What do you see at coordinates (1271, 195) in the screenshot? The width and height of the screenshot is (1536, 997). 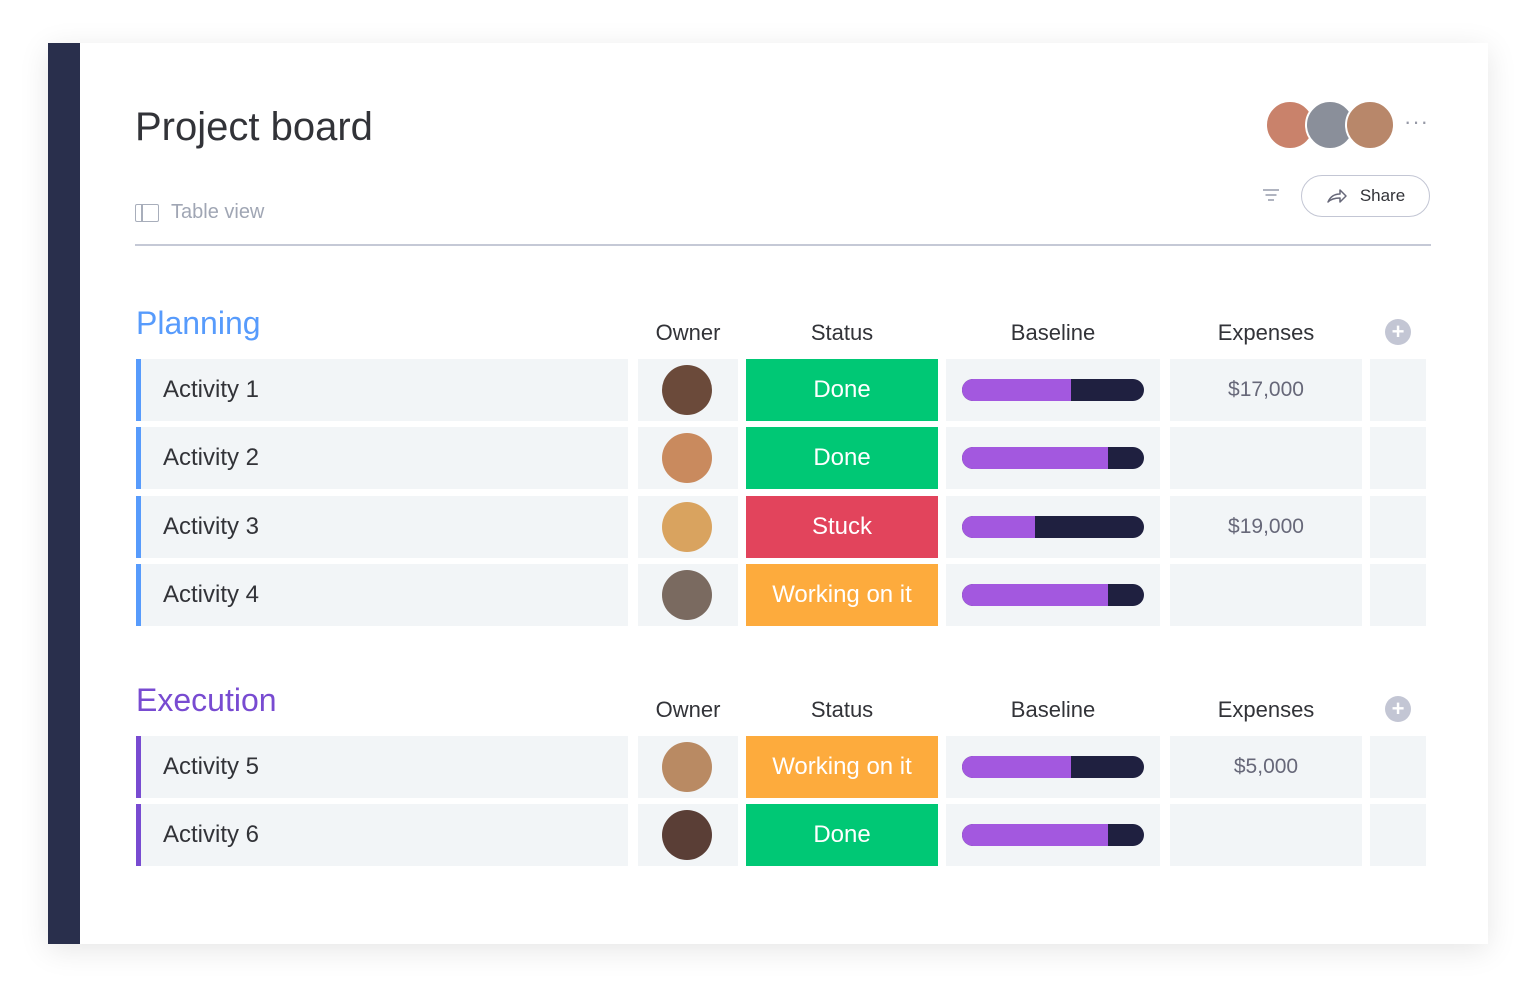 I see `filter-icon` at bounding box center [1271, 195].